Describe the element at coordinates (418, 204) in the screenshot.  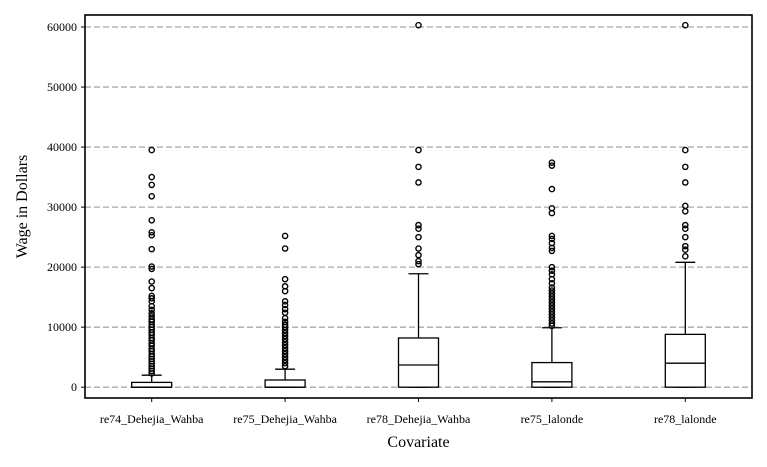
I see `box-re78_Dehejia_Wahba` at that location.